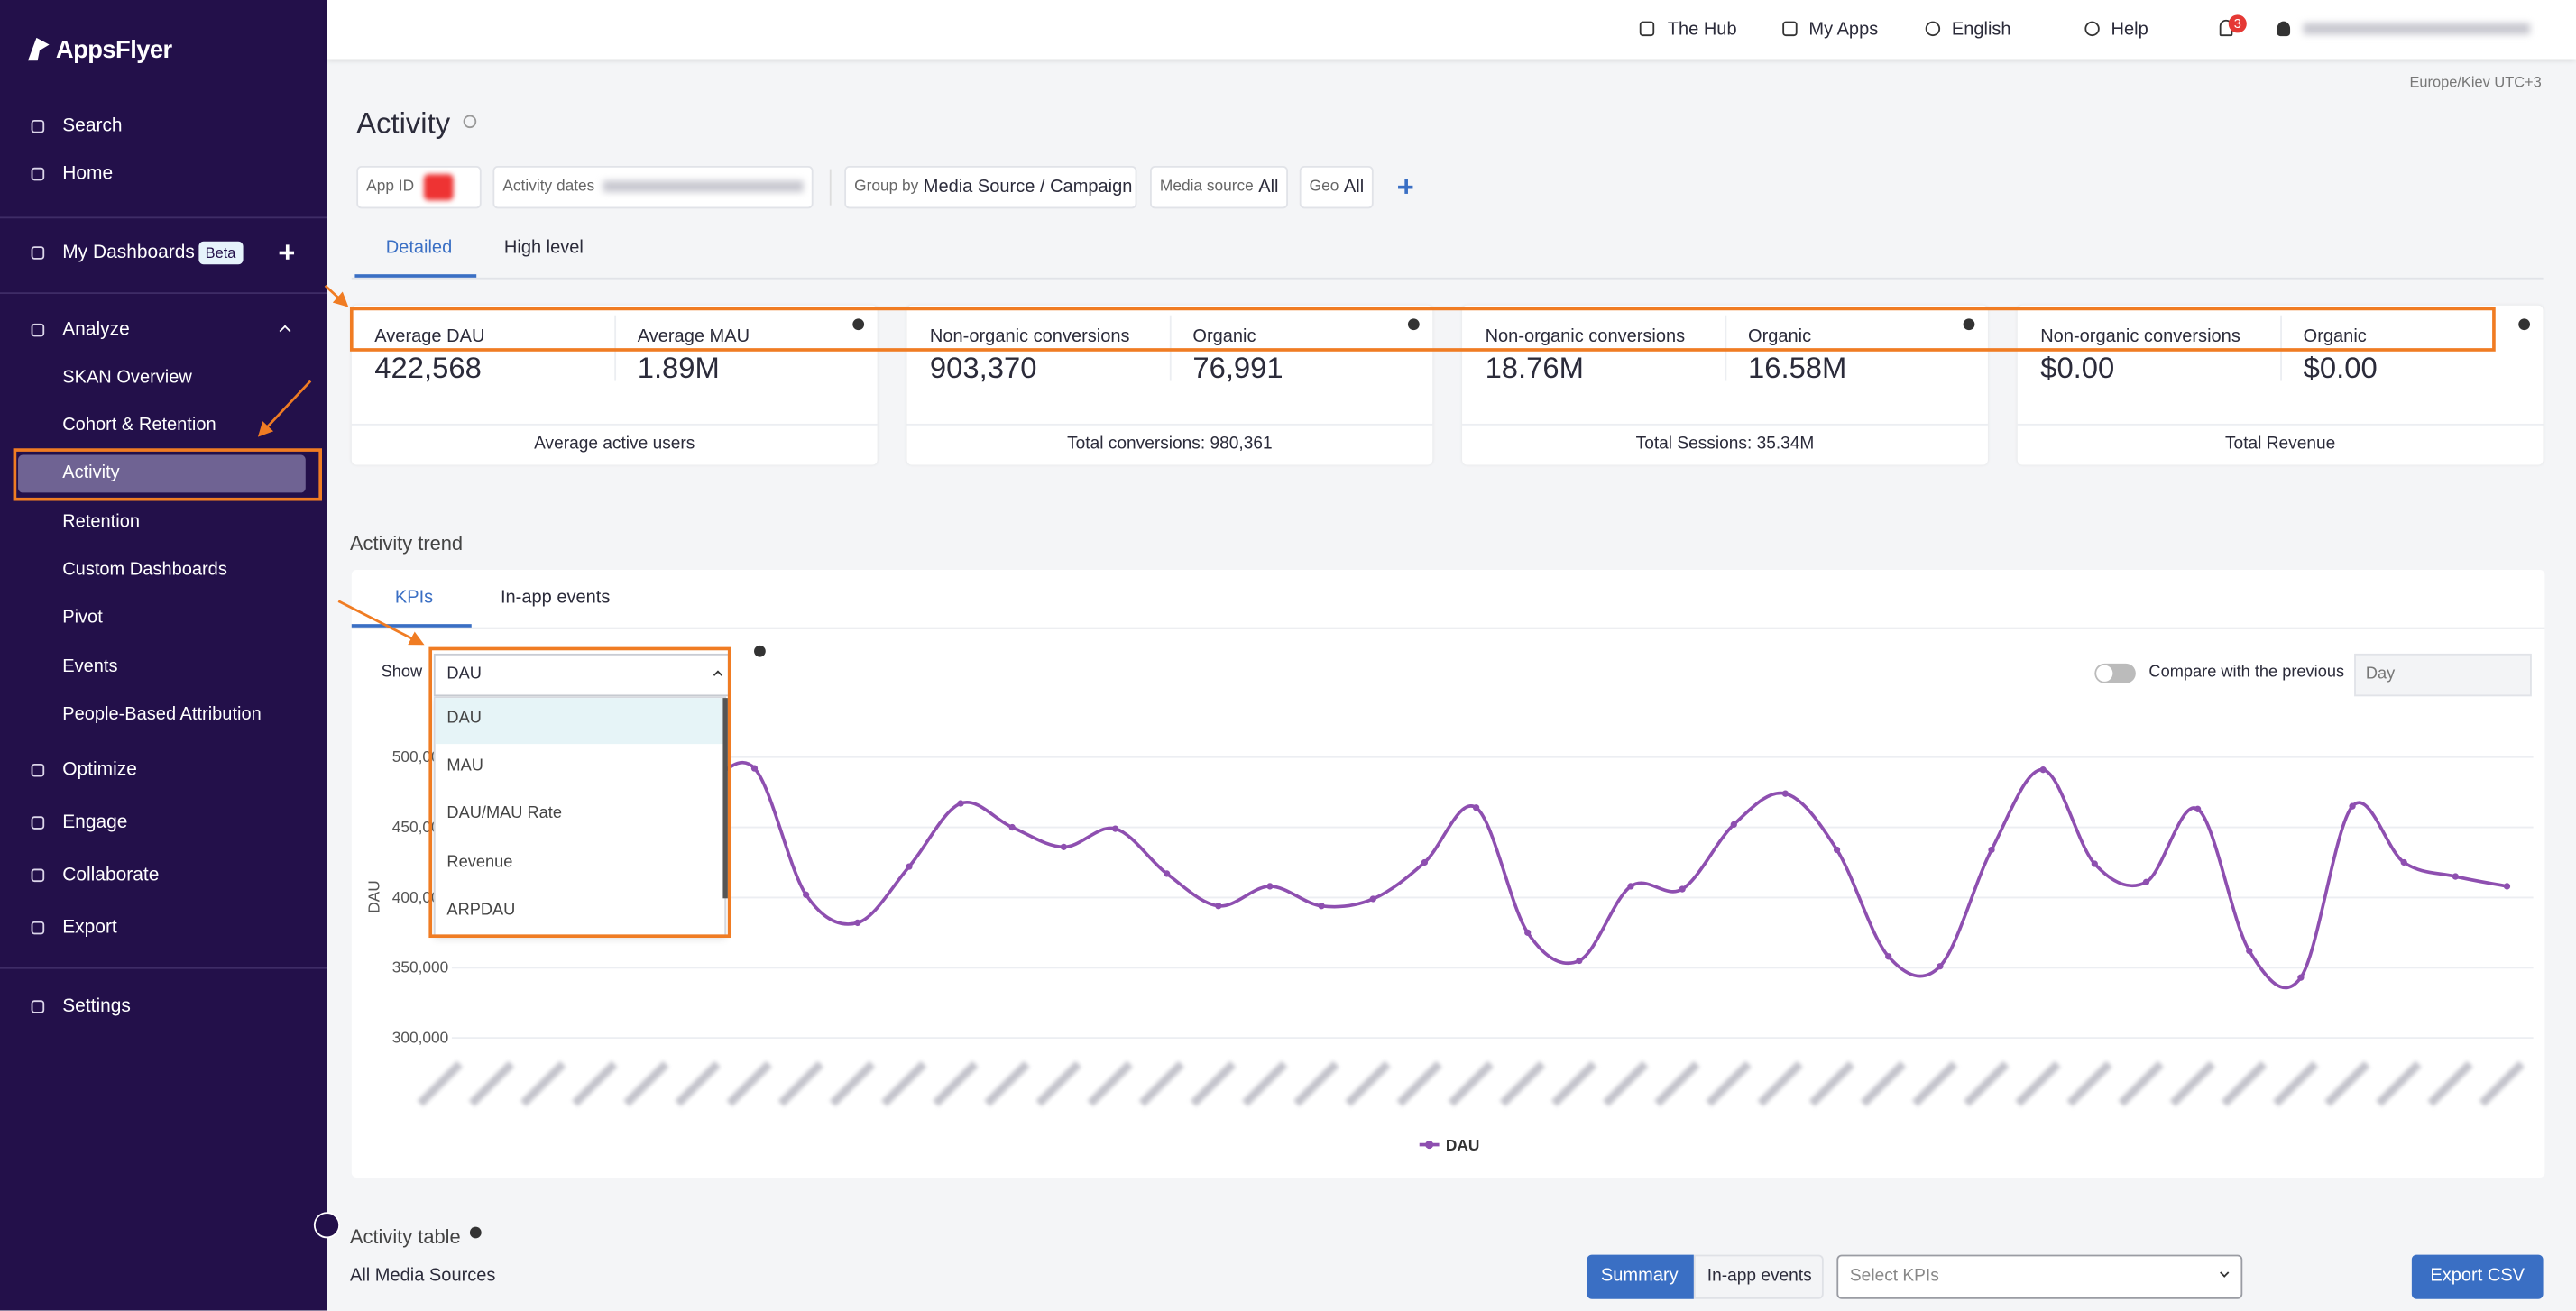 The image size is (2576, 1311). Describe the element at coordinates (96, 330) in the screenshot. I see `nav-item: Analyze` at that location.